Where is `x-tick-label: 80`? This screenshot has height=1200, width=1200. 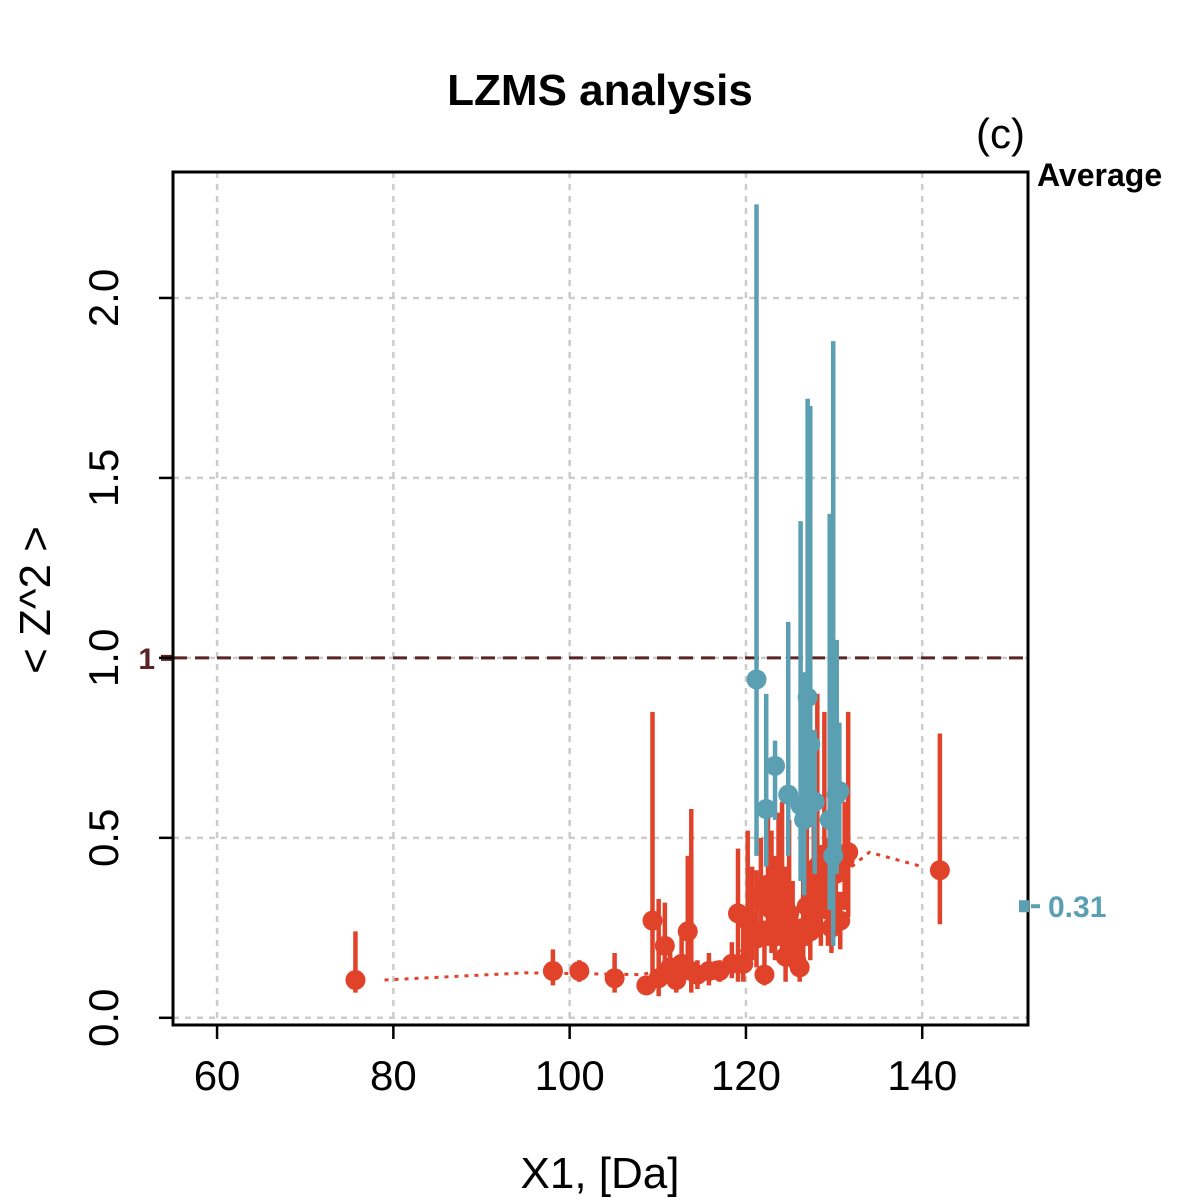 x-tick-label: 80 is located at coordinates (393, 1075).